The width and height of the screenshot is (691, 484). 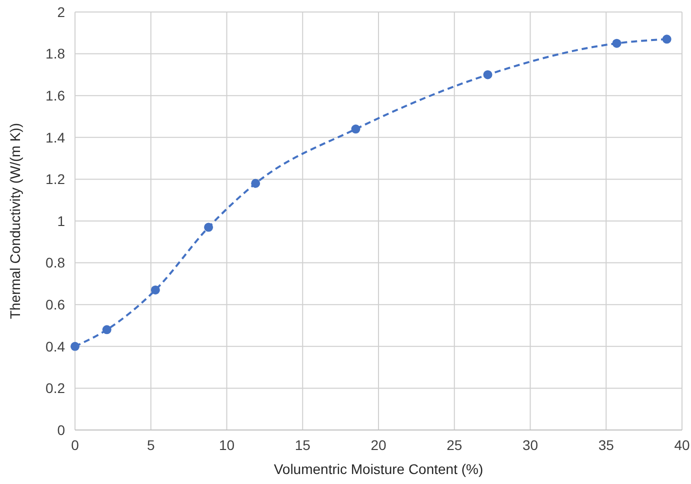 I want to click on y-tick-label: 1.6, so click(x=56, y=96).